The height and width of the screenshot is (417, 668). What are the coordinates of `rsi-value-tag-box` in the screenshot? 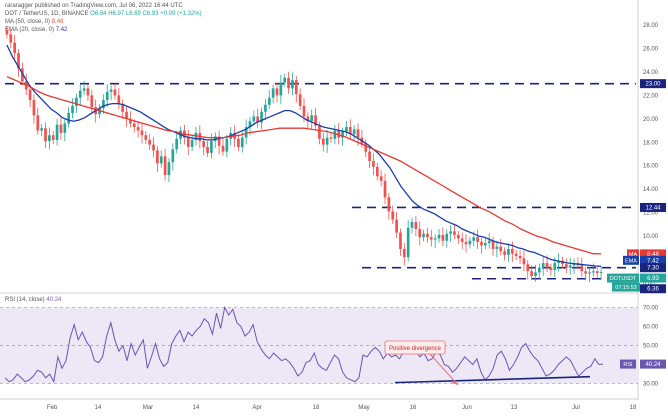 It's located at (653, 364).